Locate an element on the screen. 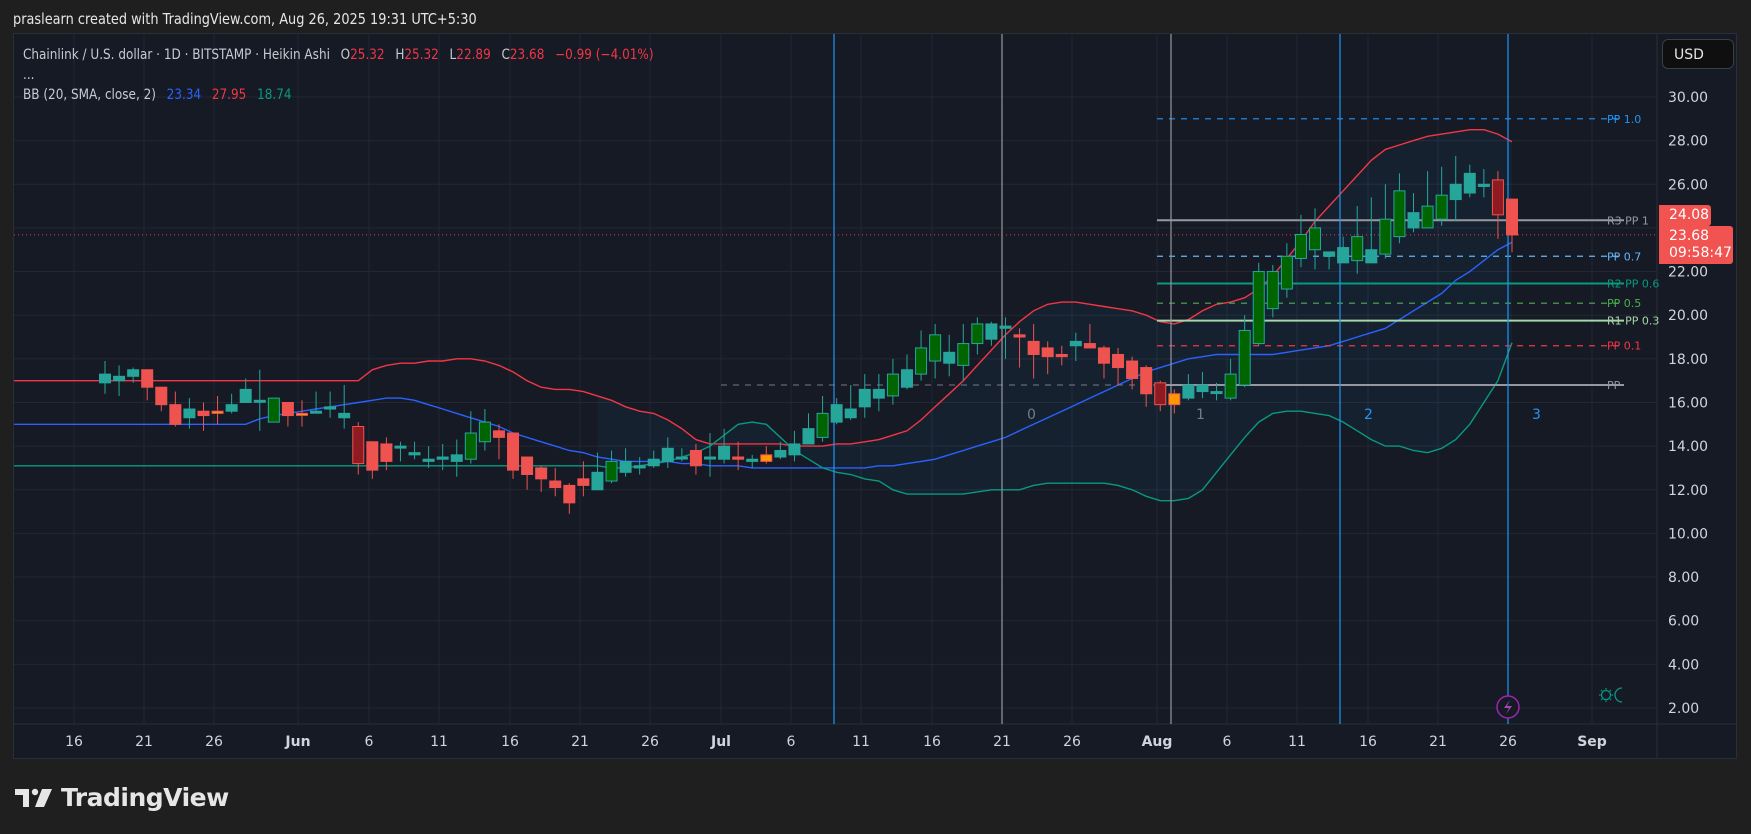 The image size is (1751, 834). tradingview-logo: TradingView is located at coordinates (122, 797).